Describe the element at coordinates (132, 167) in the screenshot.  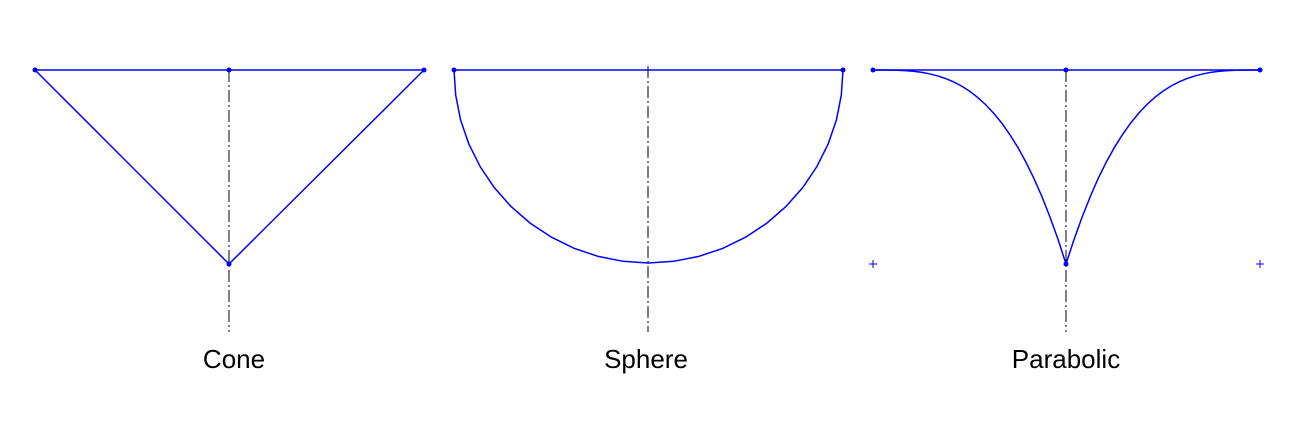
I see `cone-left-edge` at that location.